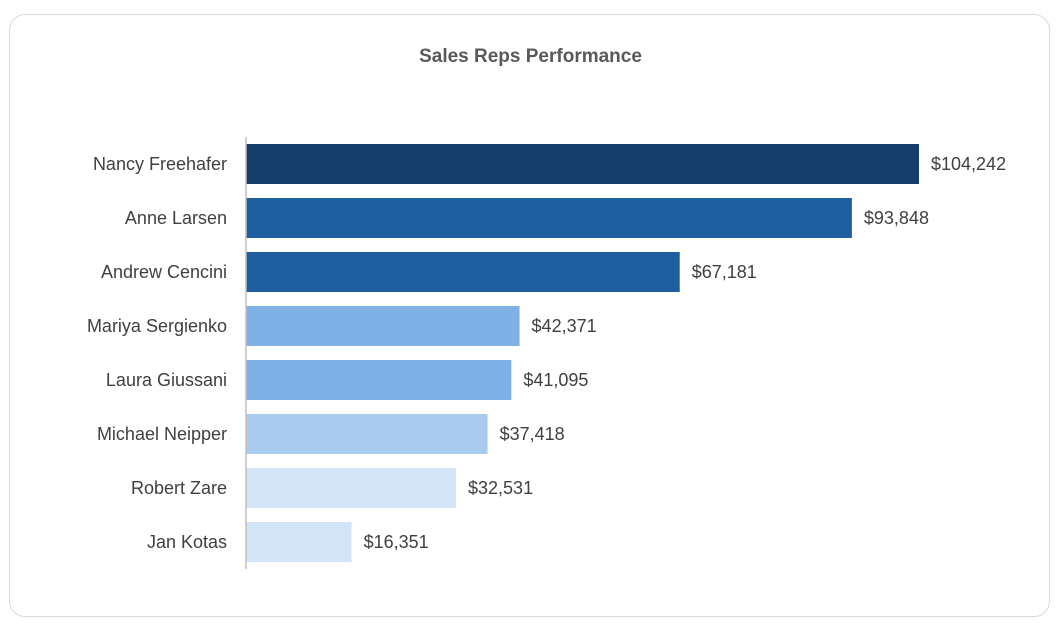 Image resolution: width=1057 pixels, height=626 pixels. I want to click on data-label: $67,181, so click(724, 272).